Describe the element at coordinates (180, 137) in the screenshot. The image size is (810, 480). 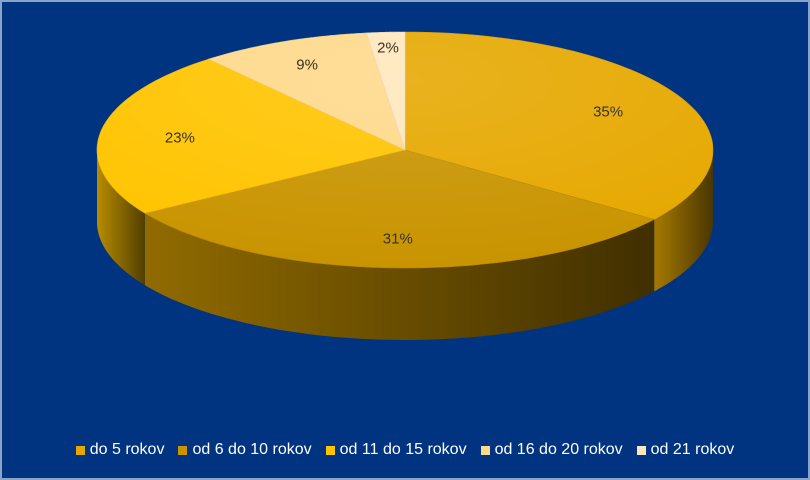
I see `slice-label-2: 23%` at that location.